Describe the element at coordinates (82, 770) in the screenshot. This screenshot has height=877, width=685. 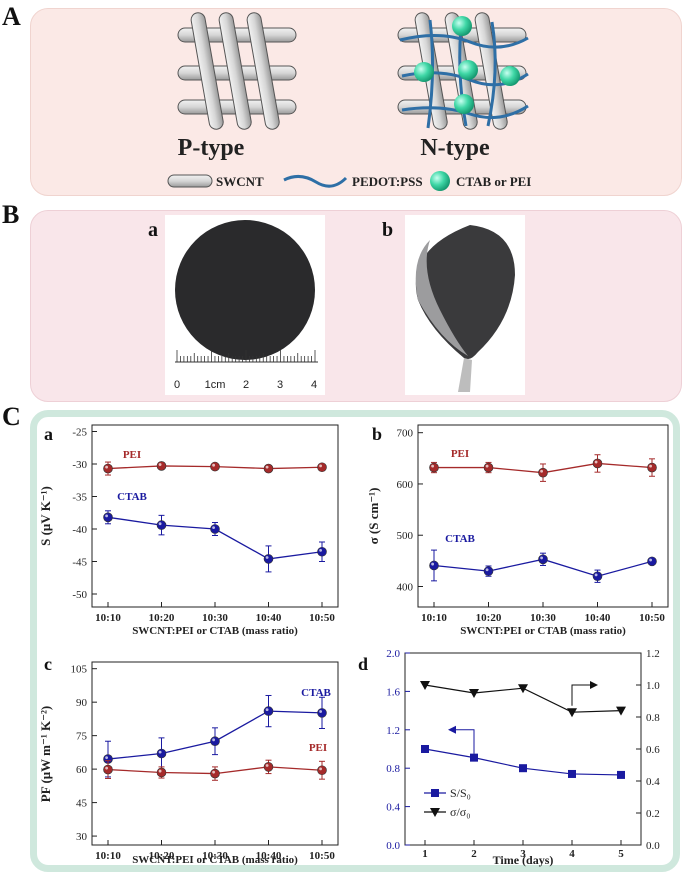
I see `y-tick-label: 60` at that location.